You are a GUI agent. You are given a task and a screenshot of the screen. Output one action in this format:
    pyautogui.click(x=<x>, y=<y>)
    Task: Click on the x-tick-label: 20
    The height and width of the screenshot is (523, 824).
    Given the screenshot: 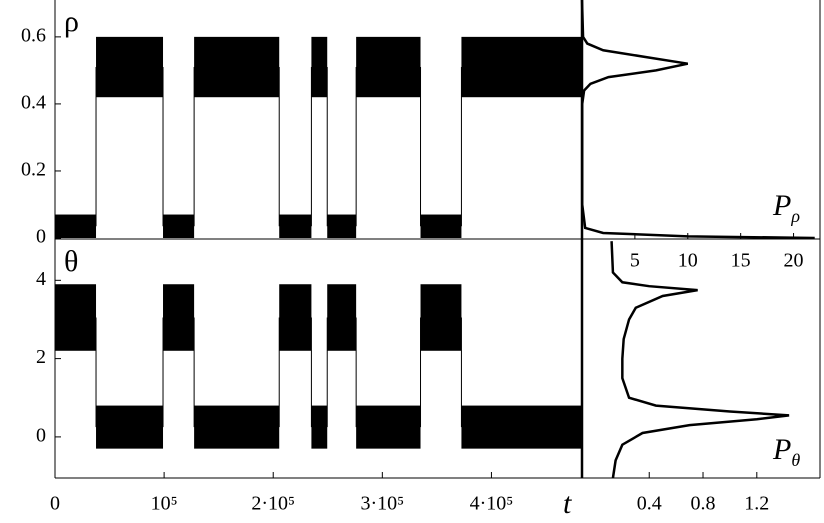 What is the action you would take?
    pyautogui.click(x=794, y=261)
    